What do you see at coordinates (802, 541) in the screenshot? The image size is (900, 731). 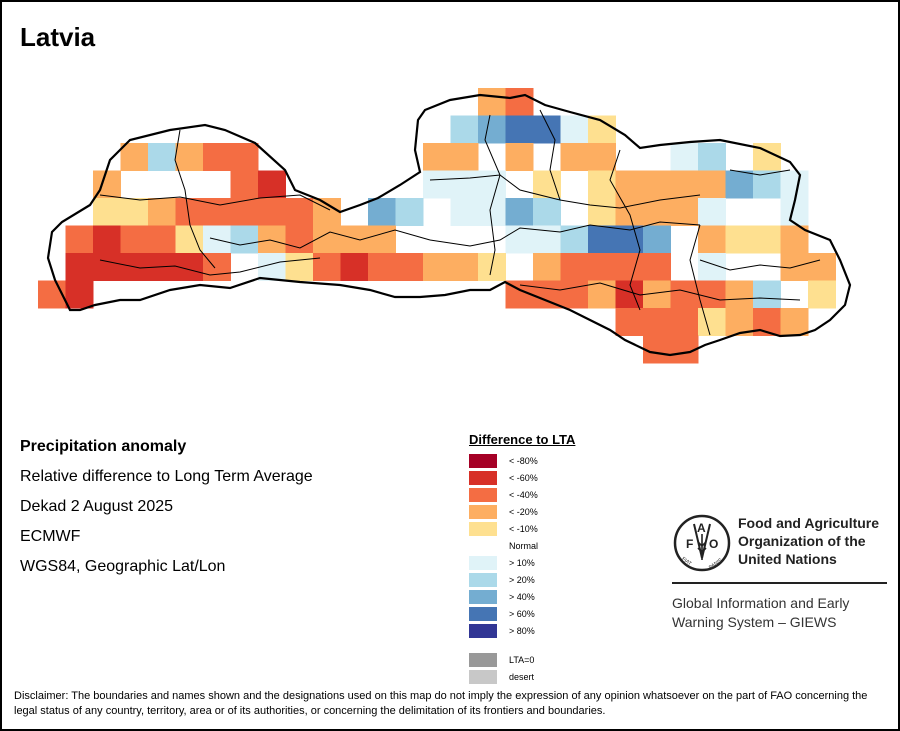 I see `fao-name-line2: Organization of the` at bounding box center [802, 541].